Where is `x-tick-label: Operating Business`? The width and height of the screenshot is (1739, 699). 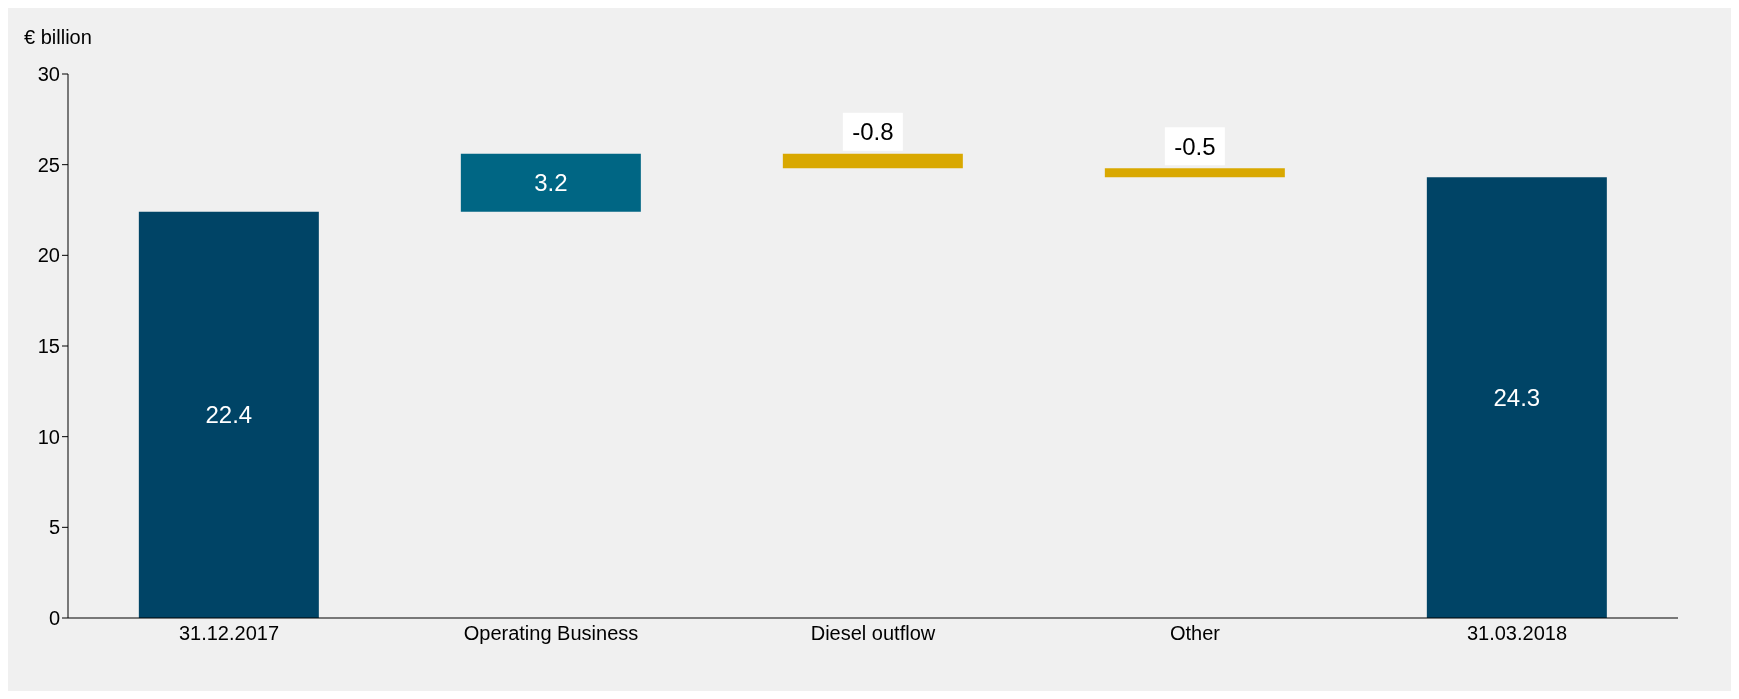 x-tick-label: Operating Business is located at coordinates (551, 633).